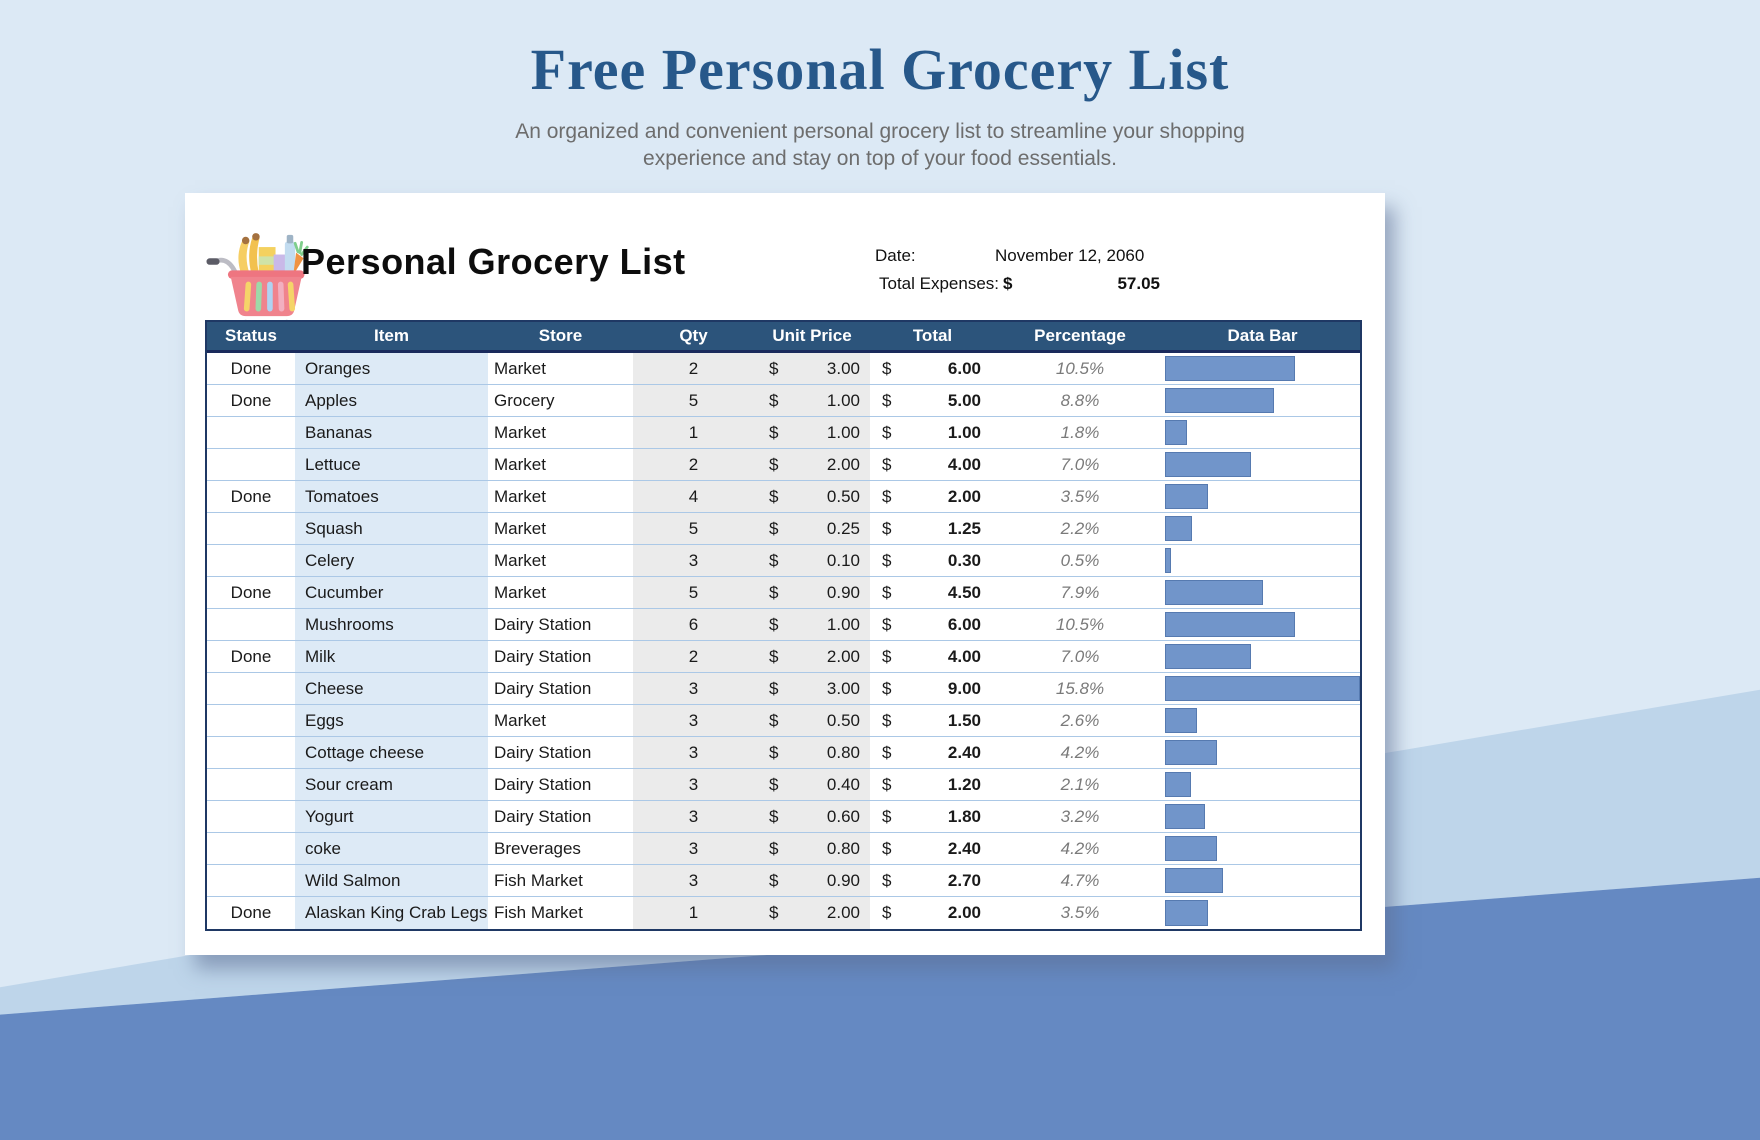 This screenshot has width=1760, height=1140. I want to click on cell-total: $4.00, so click(932, 464).